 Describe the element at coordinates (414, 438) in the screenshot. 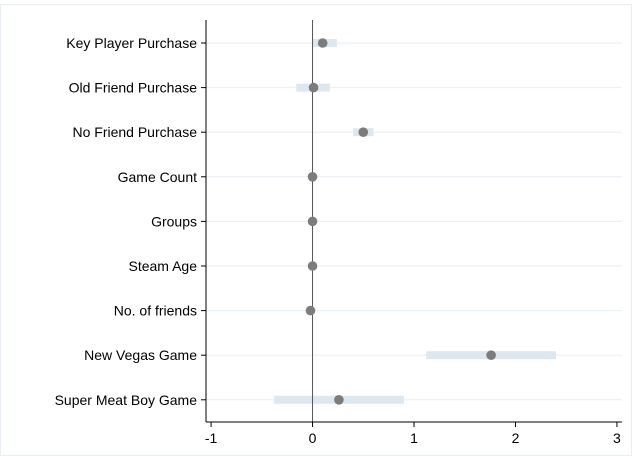

I see `x-tick-label: 1` at that location.